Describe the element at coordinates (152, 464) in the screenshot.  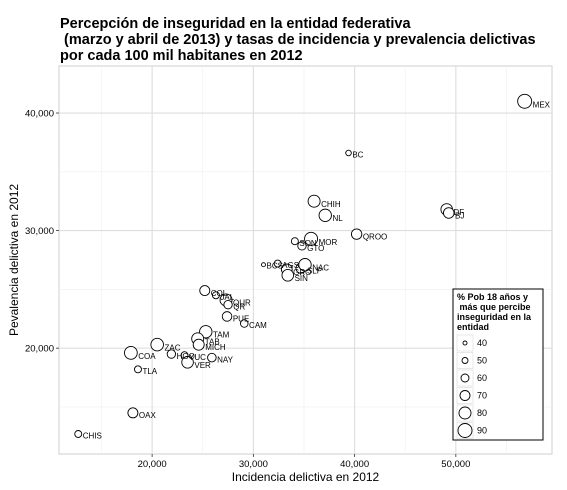
I see `x-tick-label: 20,000` at that location.